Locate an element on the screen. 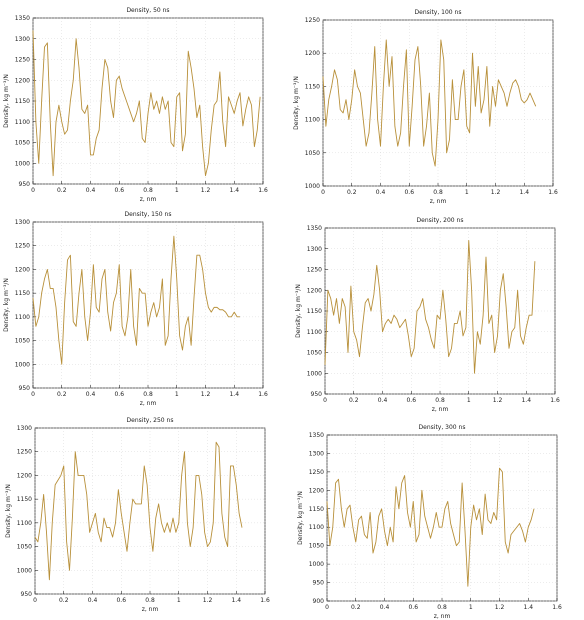 The height and width of the screenshot is (620, 584). chart-title: Density, 300 ns is located at coordinates (442, 427).